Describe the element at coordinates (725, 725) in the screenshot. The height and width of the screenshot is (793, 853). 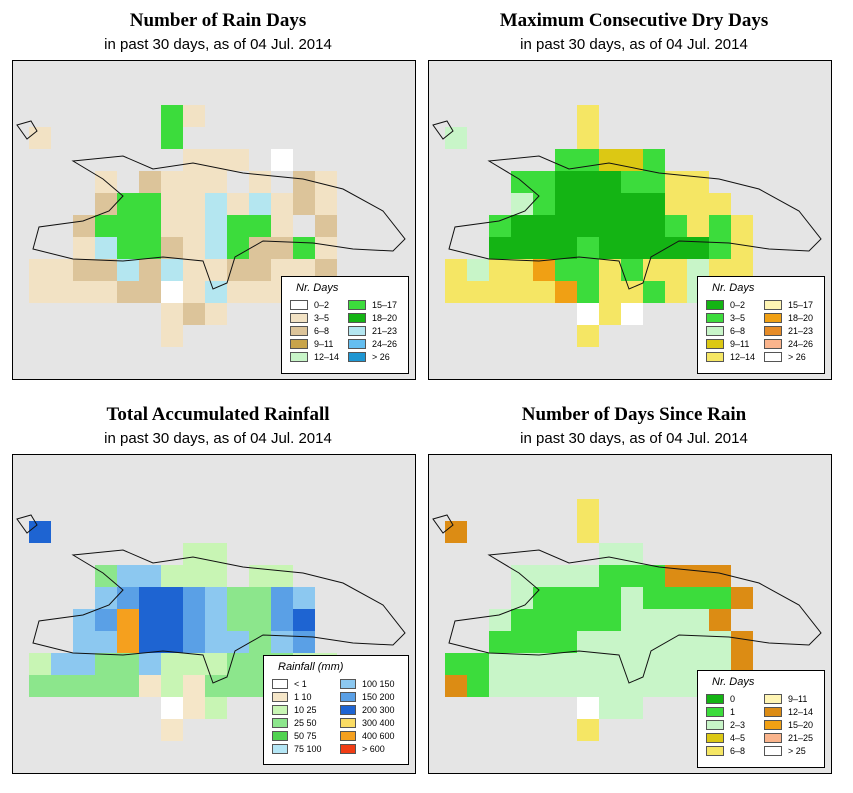
I see `legend-item: 2–3` at that location.